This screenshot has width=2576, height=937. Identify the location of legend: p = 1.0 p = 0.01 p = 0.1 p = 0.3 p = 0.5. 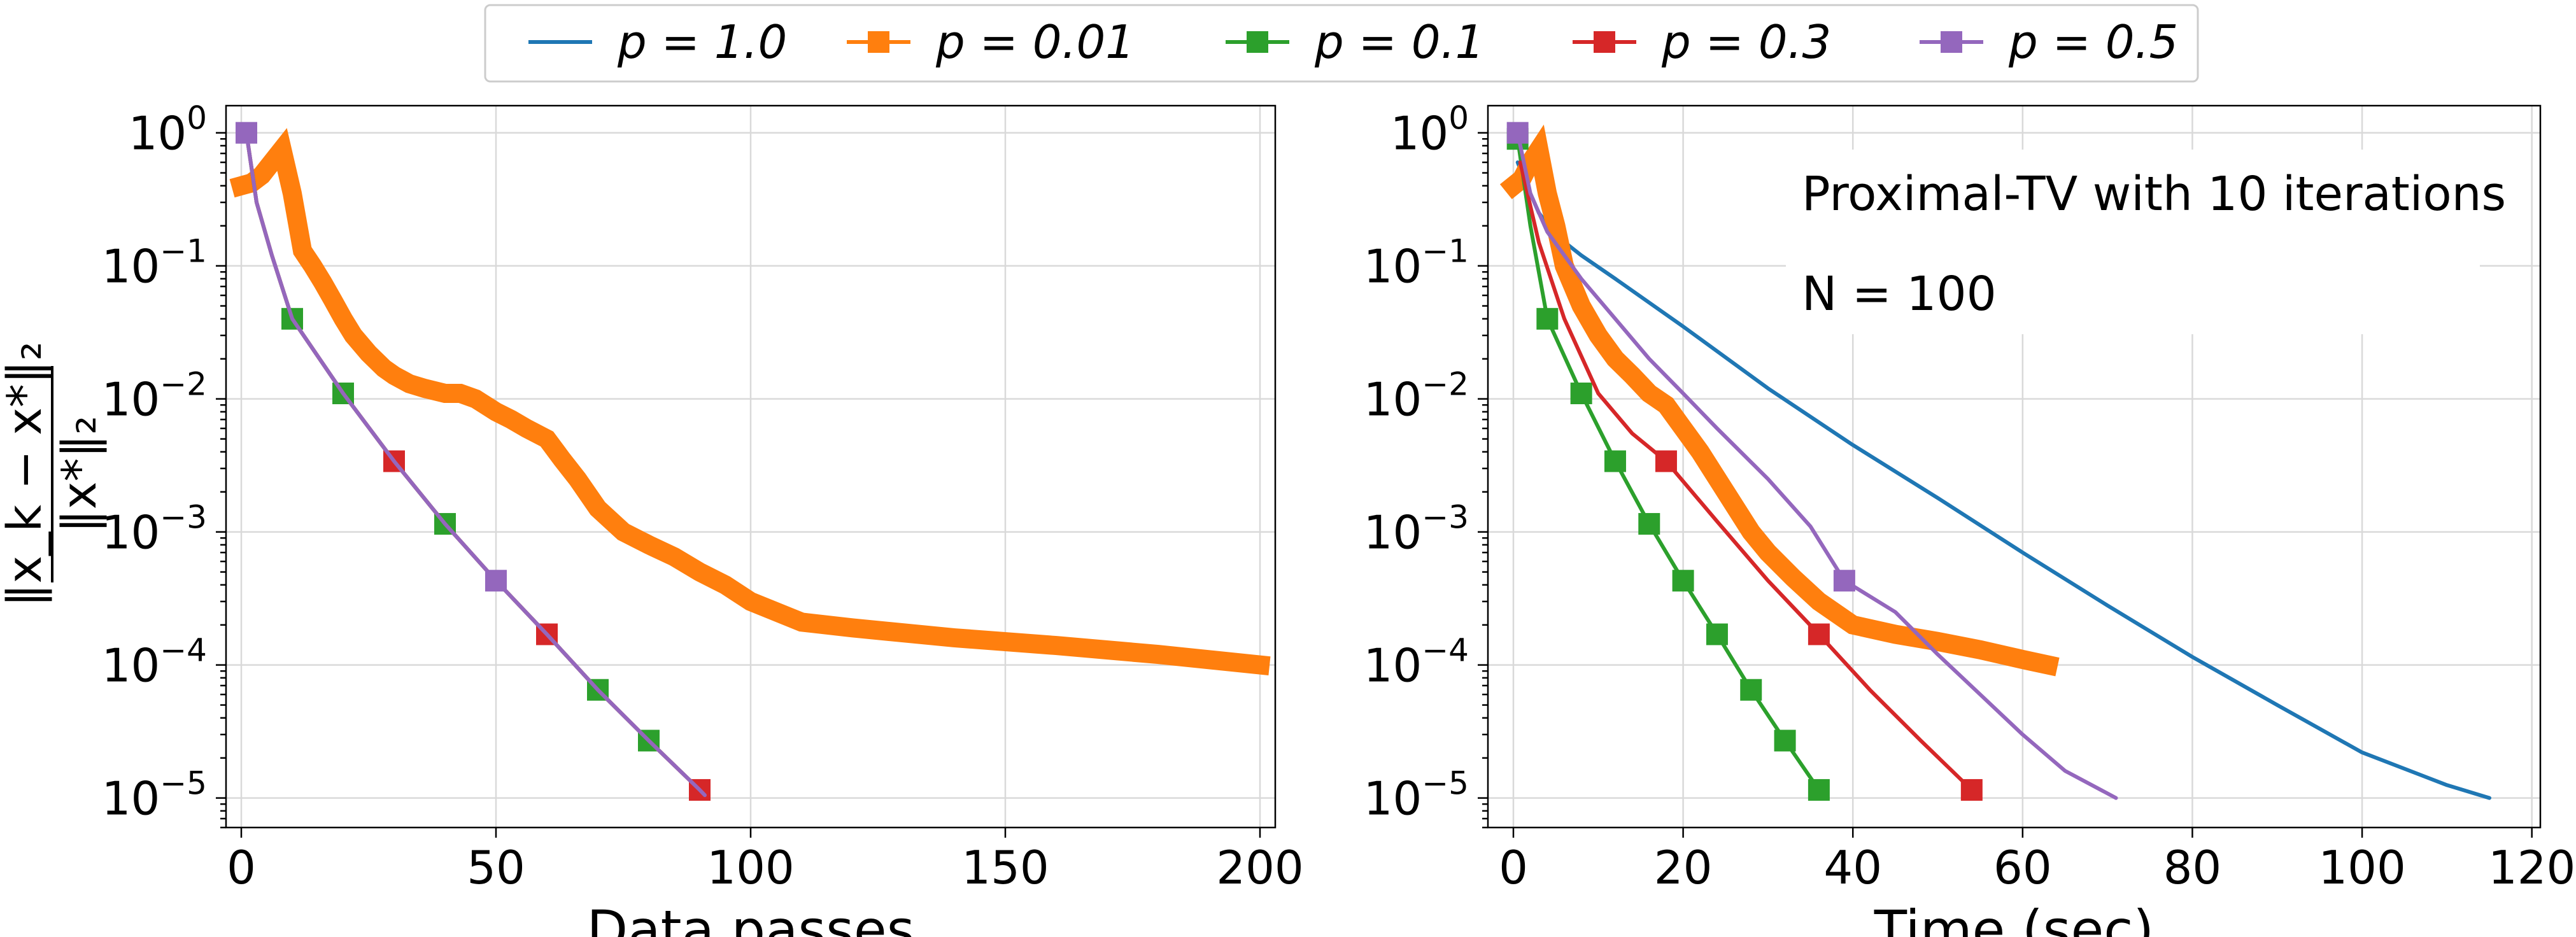
(1341, 43).